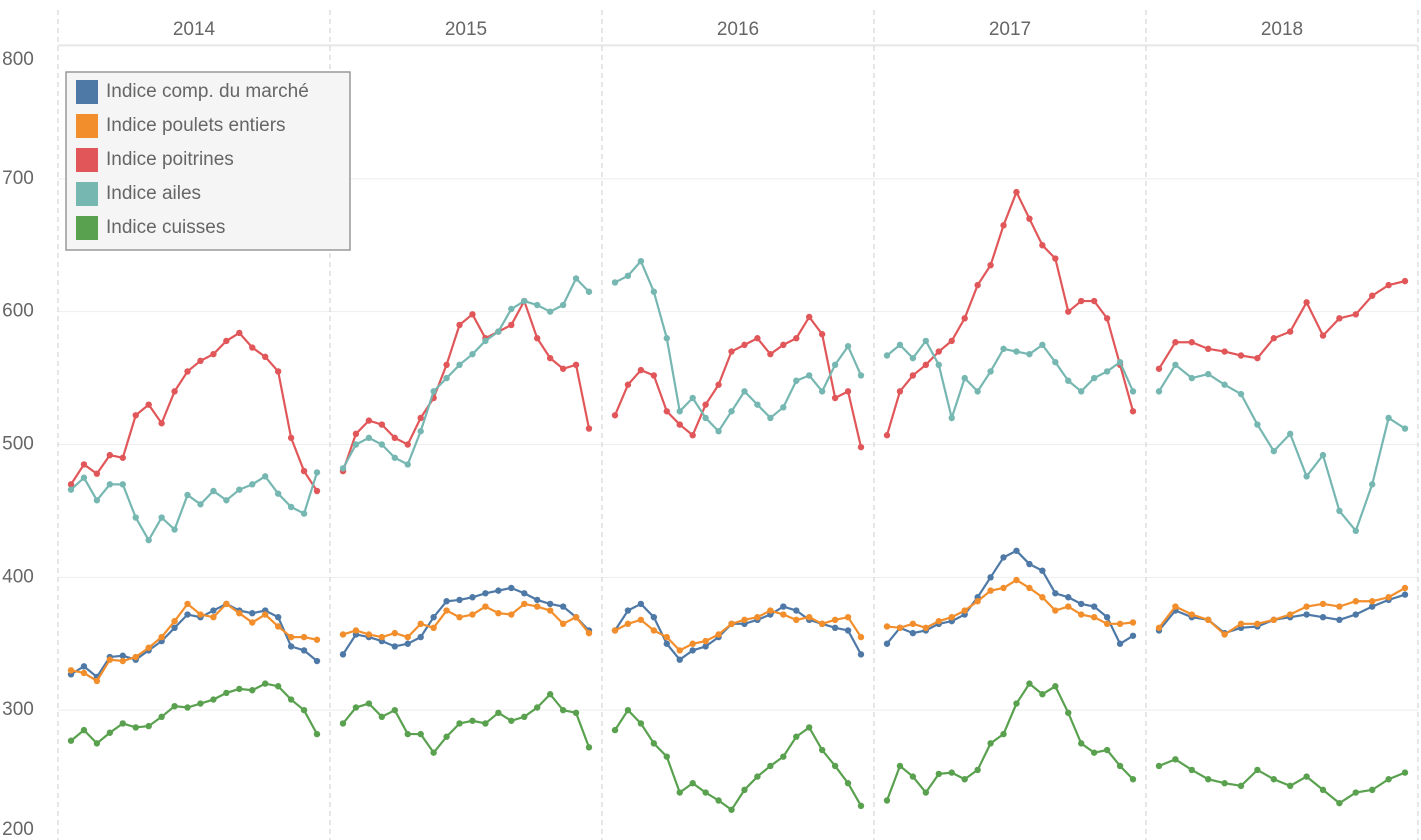  I want to click on facet-label: 2018, so click(1282, 29).